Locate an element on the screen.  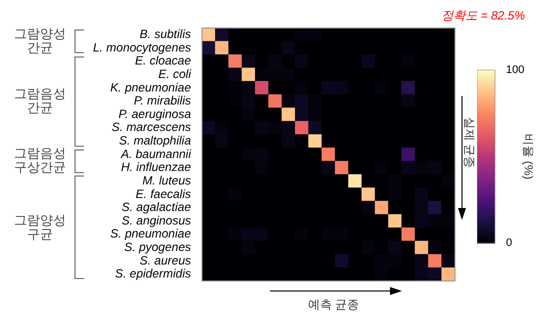
y-tick-label: H. influenzae is located at coordinates (156, 167).